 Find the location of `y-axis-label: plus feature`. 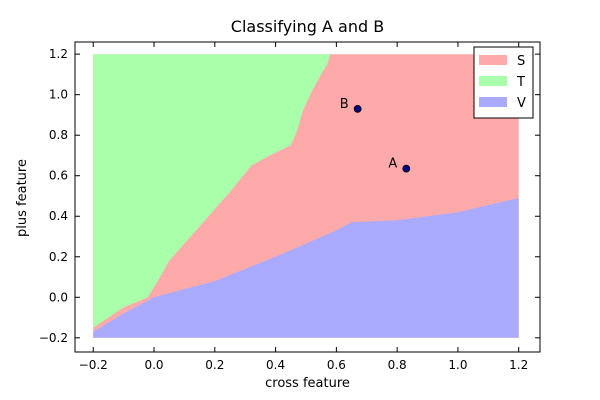

y-axis-label: plus feature is located at coordinates (22, 198).